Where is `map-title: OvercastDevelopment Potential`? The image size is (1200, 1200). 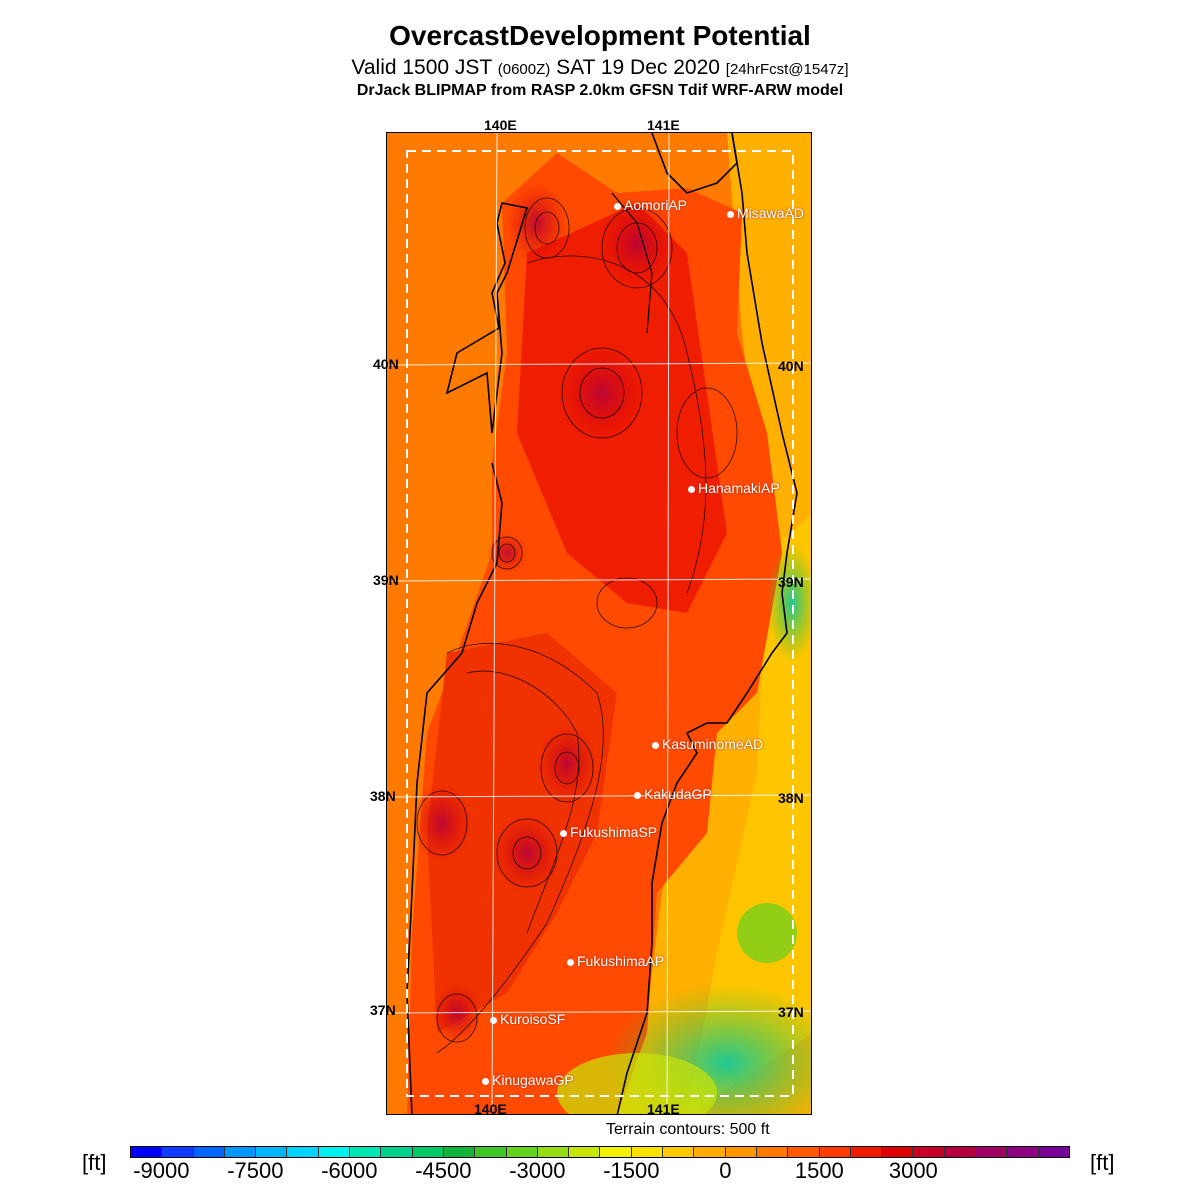
map-title: OvercastDevelopment Potential is located at coordinates (600, 35).